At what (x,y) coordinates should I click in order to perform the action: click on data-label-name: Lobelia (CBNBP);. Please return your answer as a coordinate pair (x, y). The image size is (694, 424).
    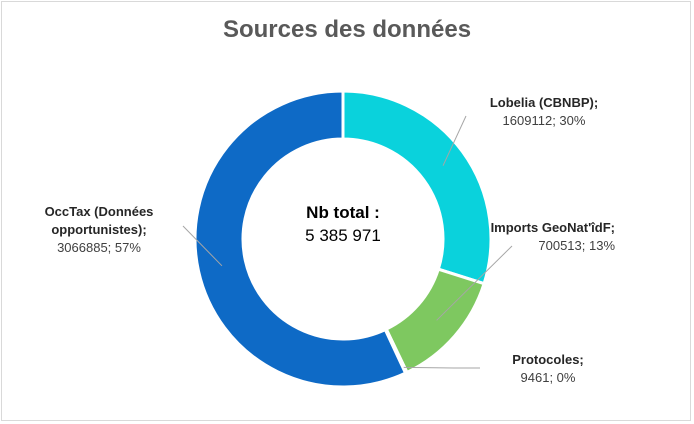
    Looking at the image, I should click on (544, 102).